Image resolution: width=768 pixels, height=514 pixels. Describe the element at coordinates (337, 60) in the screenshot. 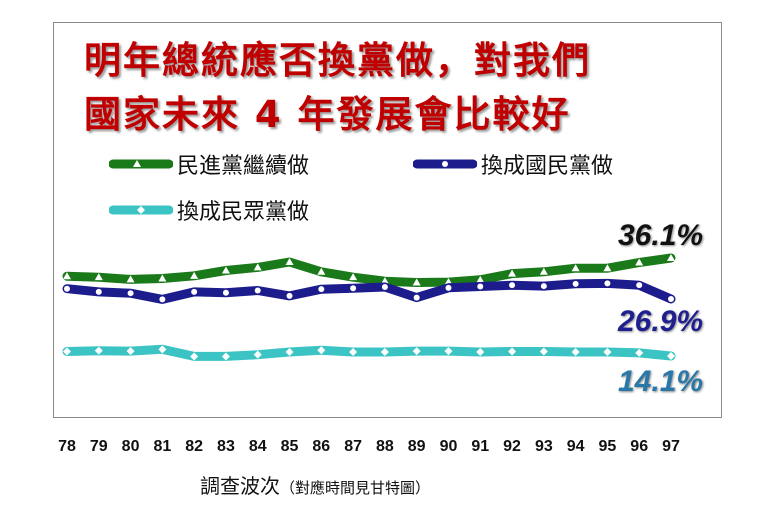

I see `chart-title-line1: 明年總統應否換黨做，對我們` at that location.